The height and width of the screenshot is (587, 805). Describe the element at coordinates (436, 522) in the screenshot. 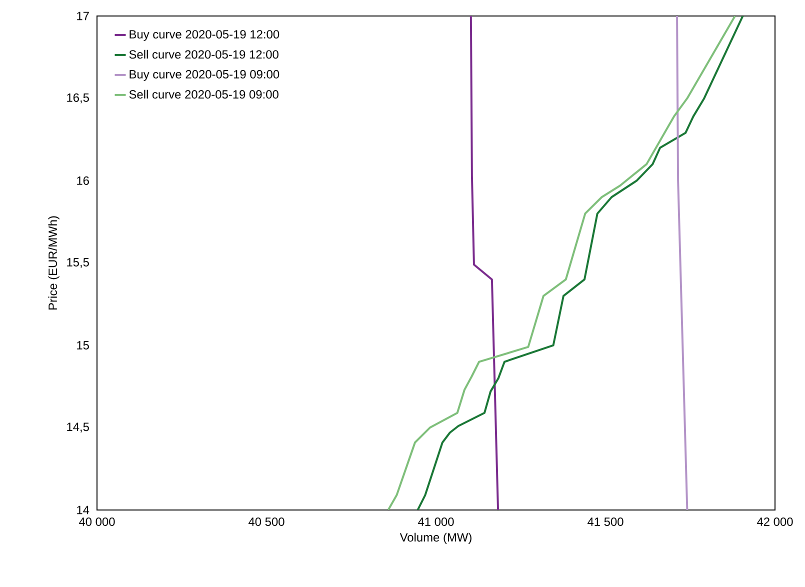

I see `x-tick-label: 41 000` at that location.